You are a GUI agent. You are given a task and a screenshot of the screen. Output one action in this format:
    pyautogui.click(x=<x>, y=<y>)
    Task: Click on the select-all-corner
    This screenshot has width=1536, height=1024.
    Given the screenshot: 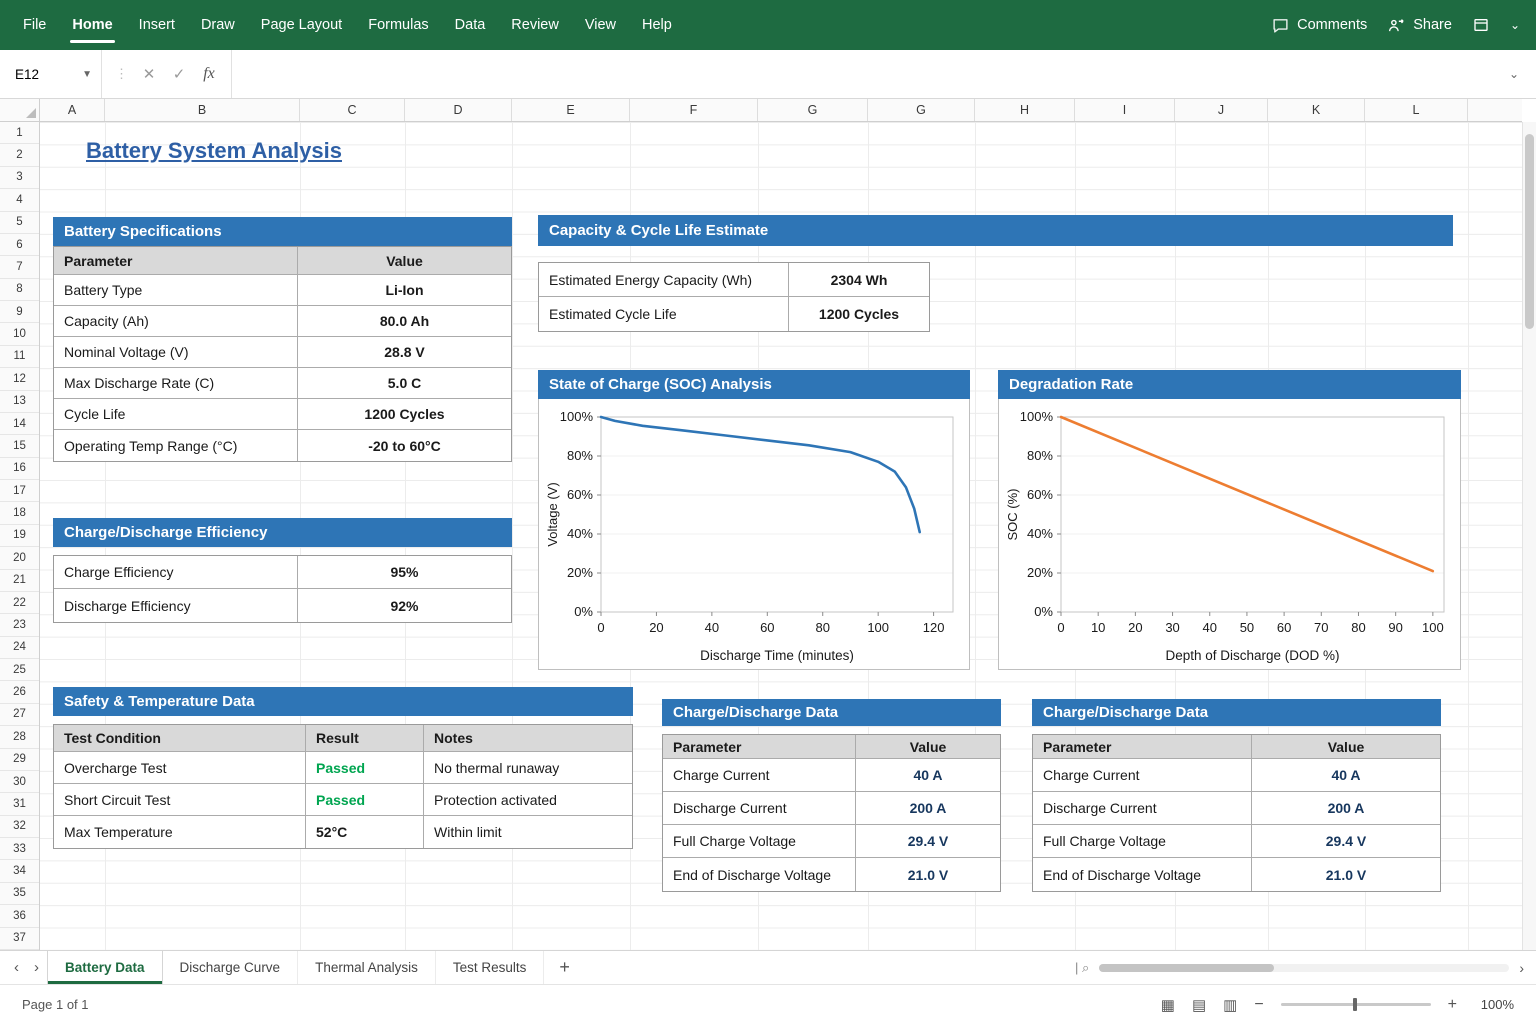 What is the action you would take?
    pyautogui.click(x=20, y=110)
    